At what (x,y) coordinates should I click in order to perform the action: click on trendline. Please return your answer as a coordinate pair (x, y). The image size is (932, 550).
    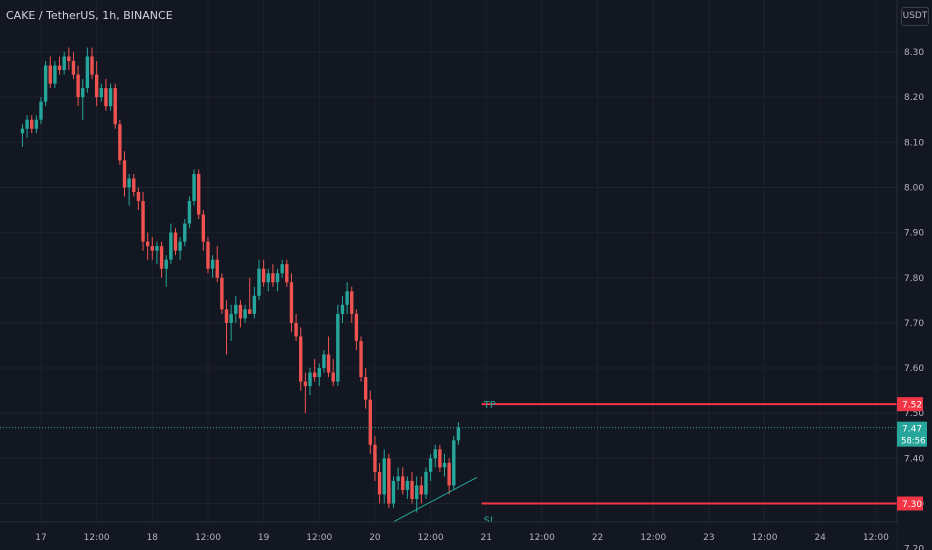
    Looking at the image, I should click on (433, 500).